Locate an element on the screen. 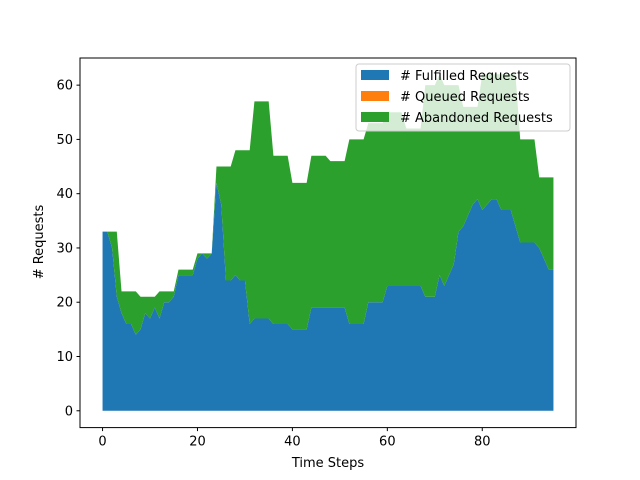 This screenshot has height=480, width=640. legend-box is located at coordinates (463, 97).